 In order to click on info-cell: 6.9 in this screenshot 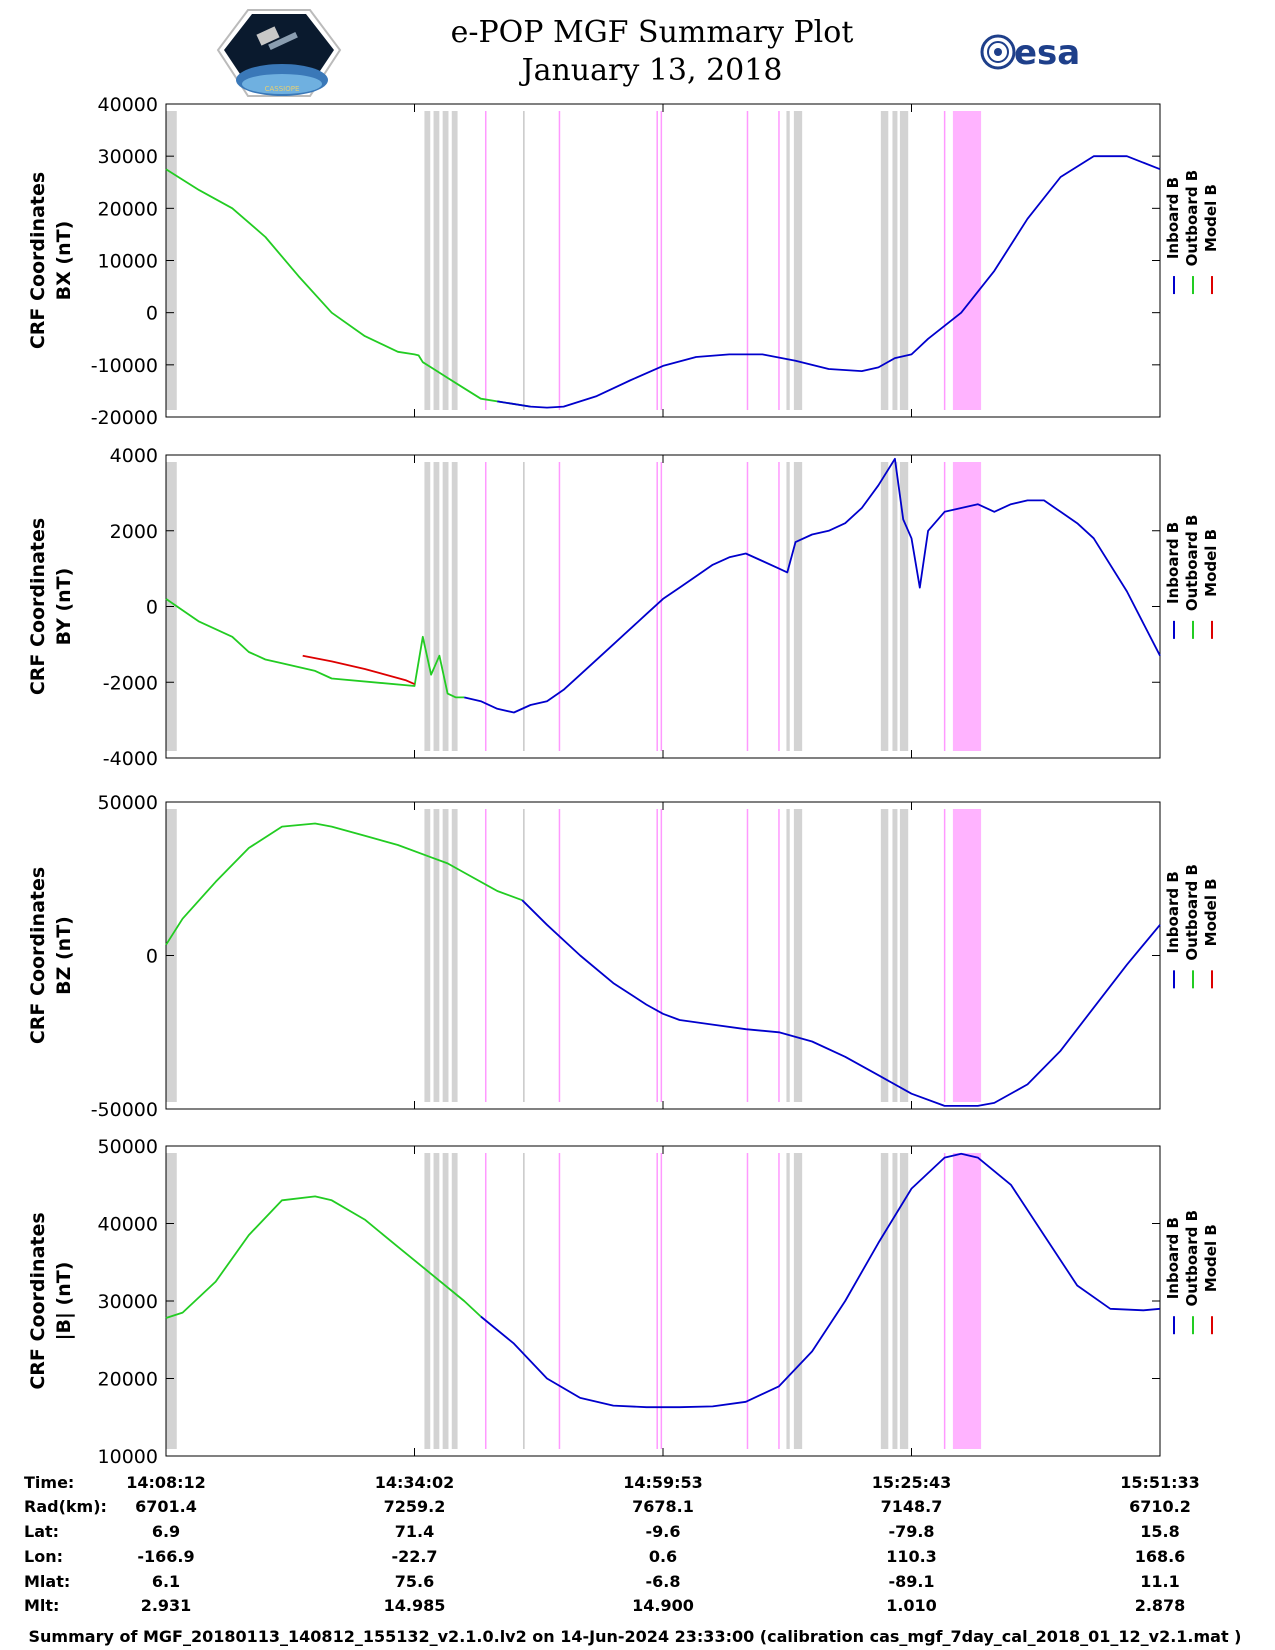, I will do `click(166, 1531)`.